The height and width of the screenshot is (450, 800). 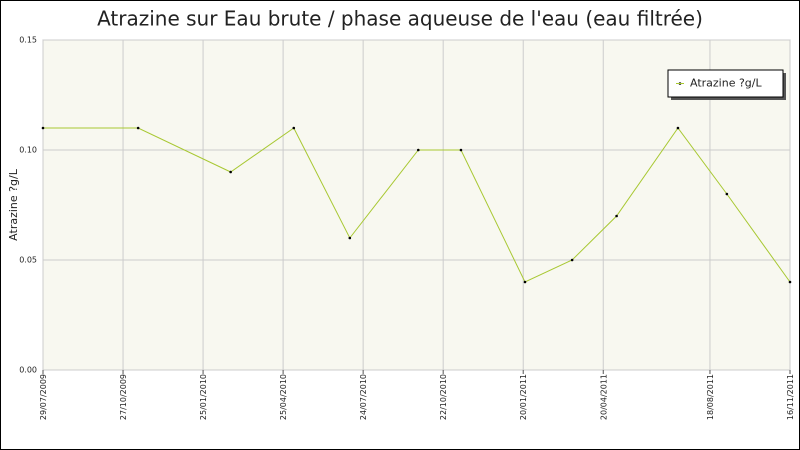 What do you see at coordinates (790, 397) in the screenshot?
I see `x-tick-label: 16/11/2011` at bounding box center [790, 397].